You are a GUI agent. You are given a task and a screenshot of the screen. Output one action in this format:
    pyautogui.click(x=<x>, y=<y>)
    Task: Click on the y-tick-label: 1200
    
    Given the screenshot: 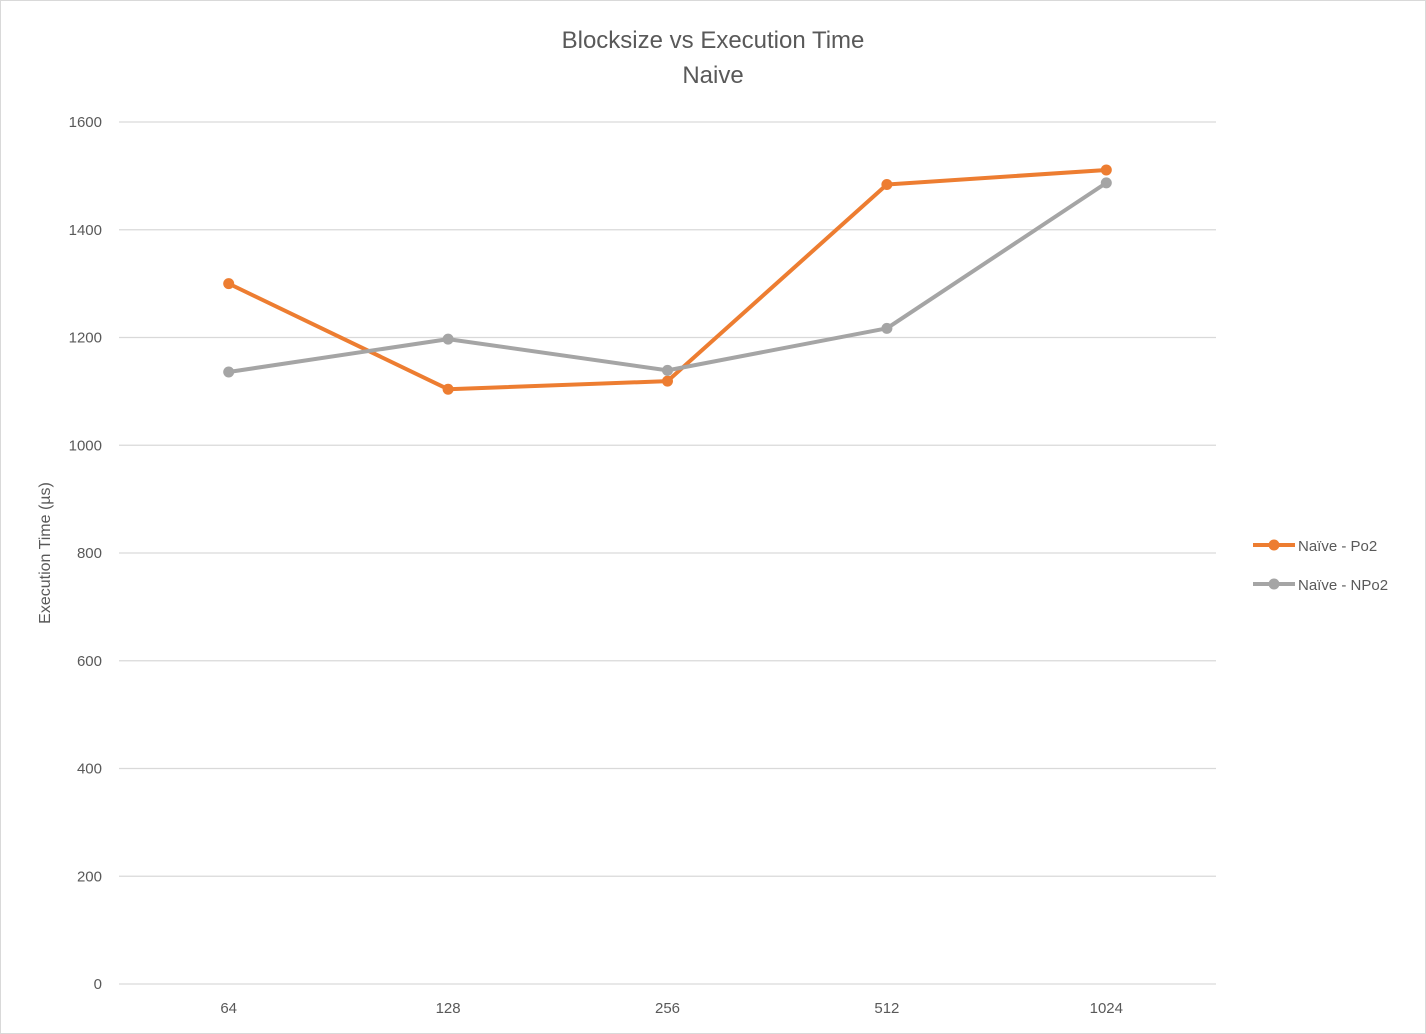 What is the action you would take?
    pyautogui.click(x=85, y=338)
    